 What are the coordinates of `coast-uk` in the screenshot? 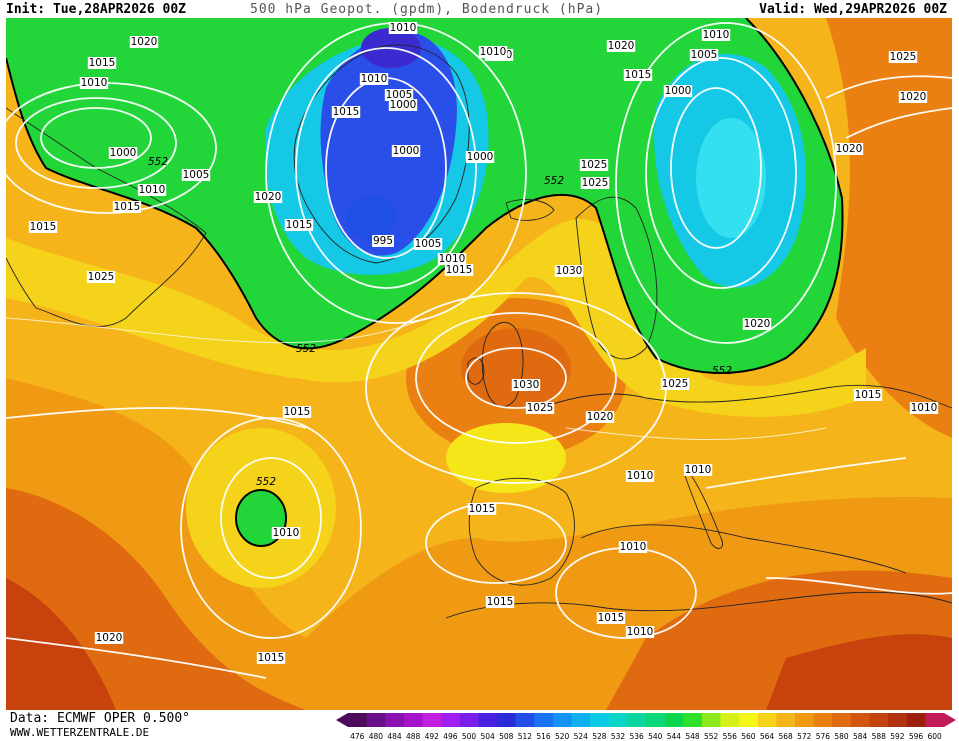 It's located at (502, 364).